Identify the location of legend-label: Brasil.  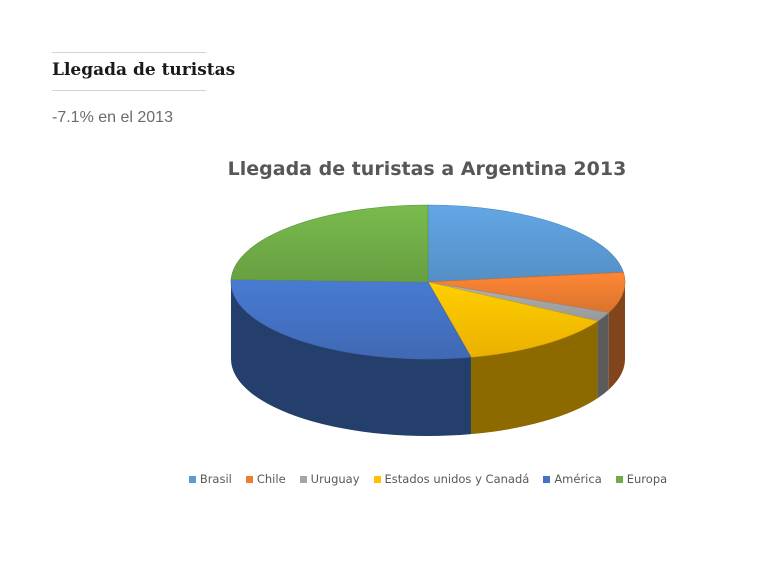
(215, 479).